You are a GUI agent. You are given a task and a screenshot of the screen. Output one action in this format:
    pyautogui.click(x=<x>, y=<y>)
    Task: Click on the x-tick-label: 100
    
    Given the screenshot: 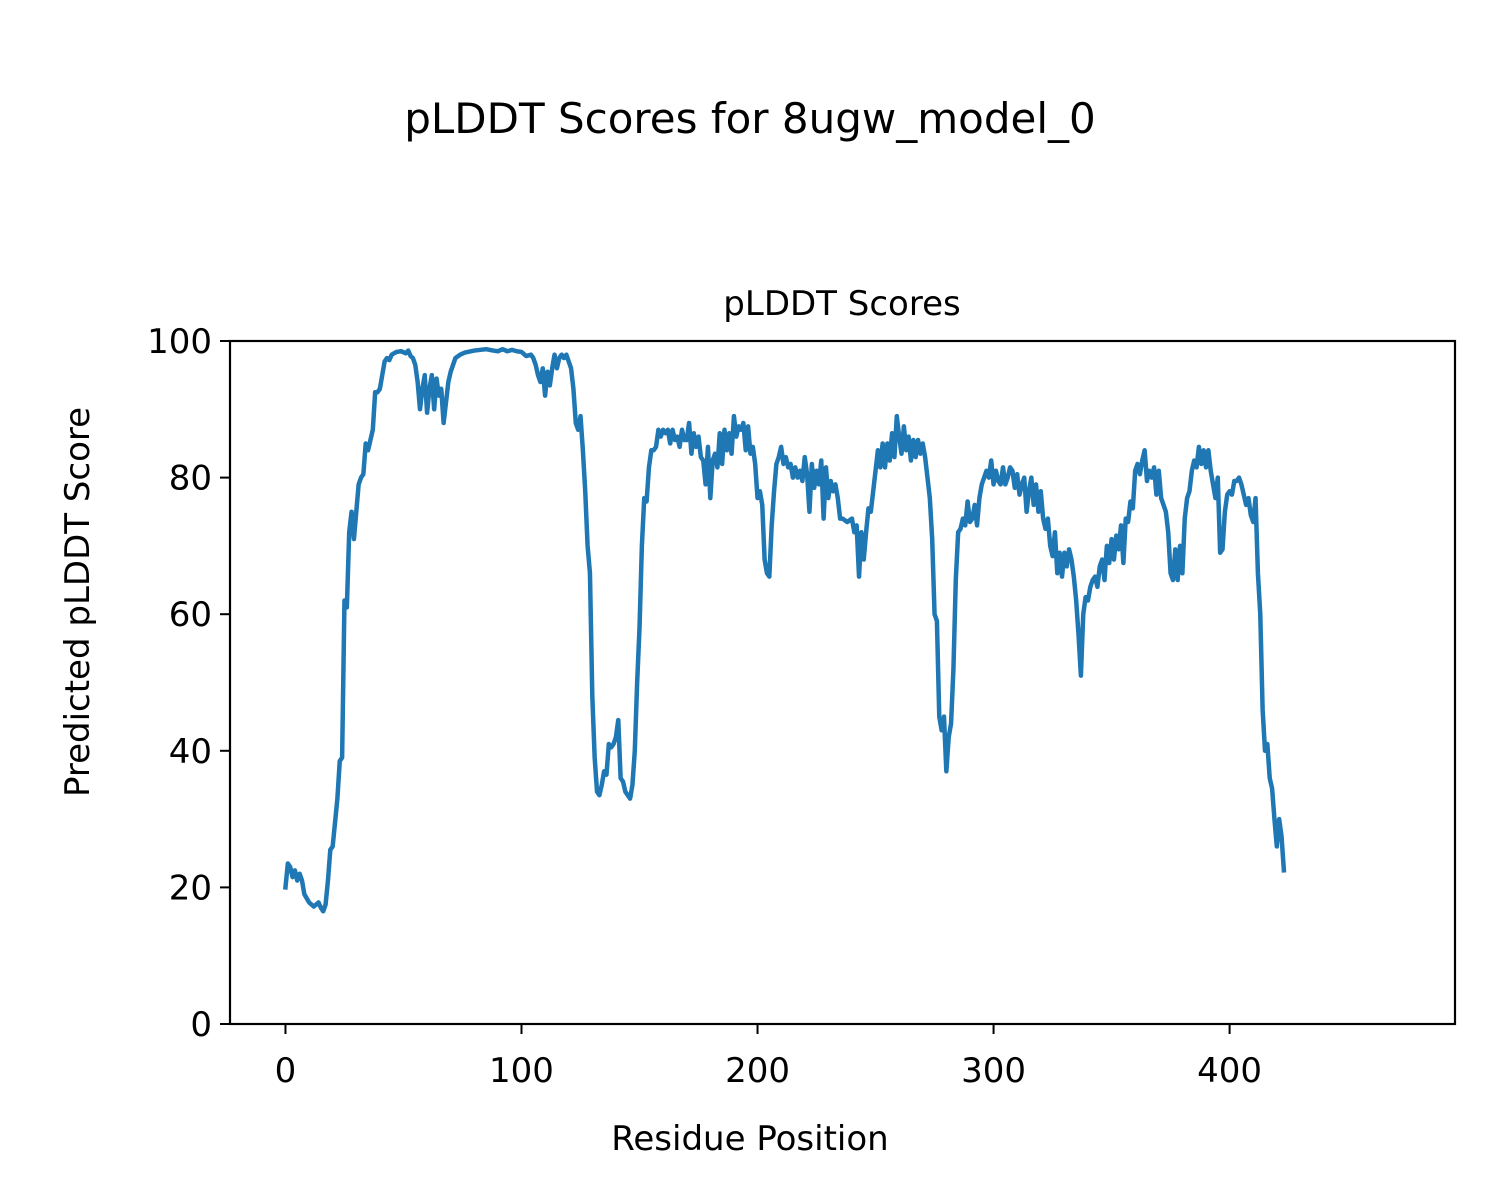 What is the action you would take?
    pyautogui.click(x=521, y=1071)
    